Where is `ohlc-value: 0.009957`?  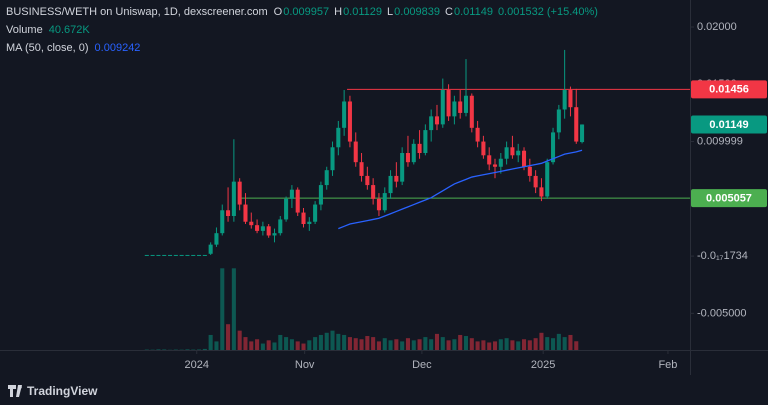 ohlc-value: 0.009957 is located at coordinates (306, 12).